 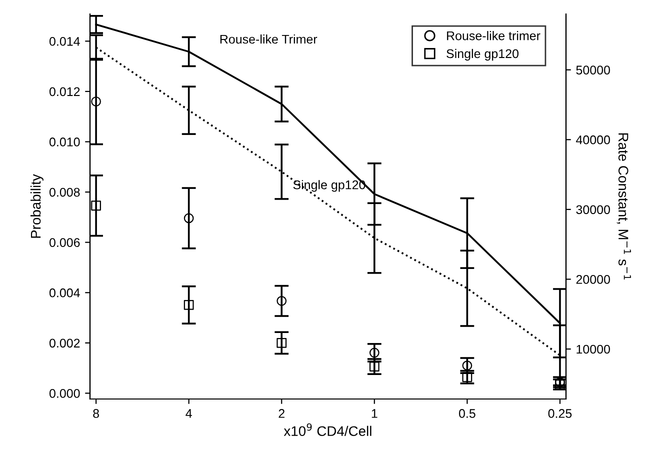 What do you see at coordinates (493, 35) in the screenshot?
I see `legend-label: Rouse-like trimer` at bounding box center [493, 35].